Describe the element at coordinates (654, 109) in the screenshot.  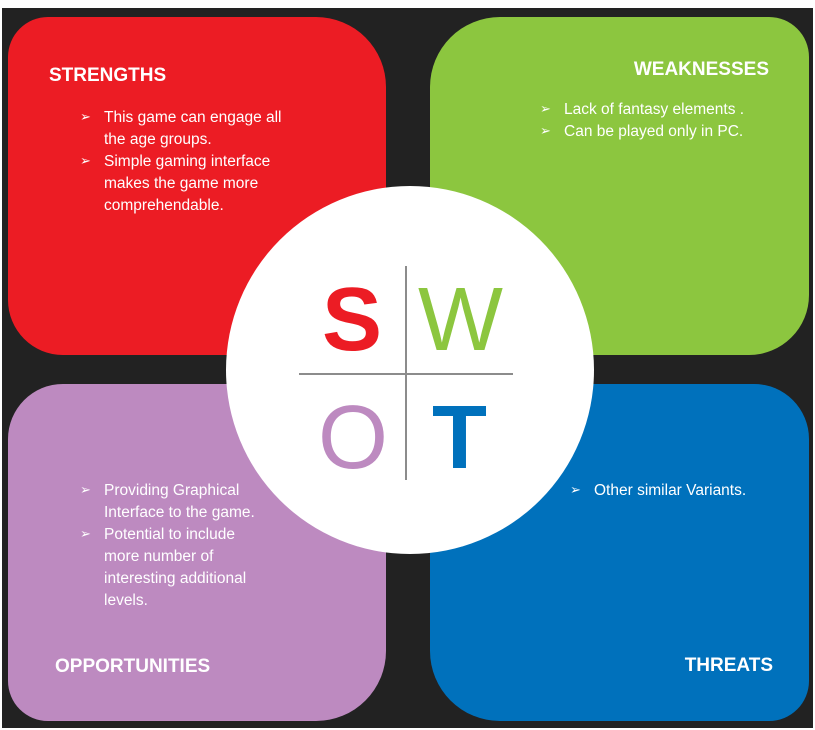
I see `weaknesses-item-1-line-1: Lack of fantasy elements .` at that location.